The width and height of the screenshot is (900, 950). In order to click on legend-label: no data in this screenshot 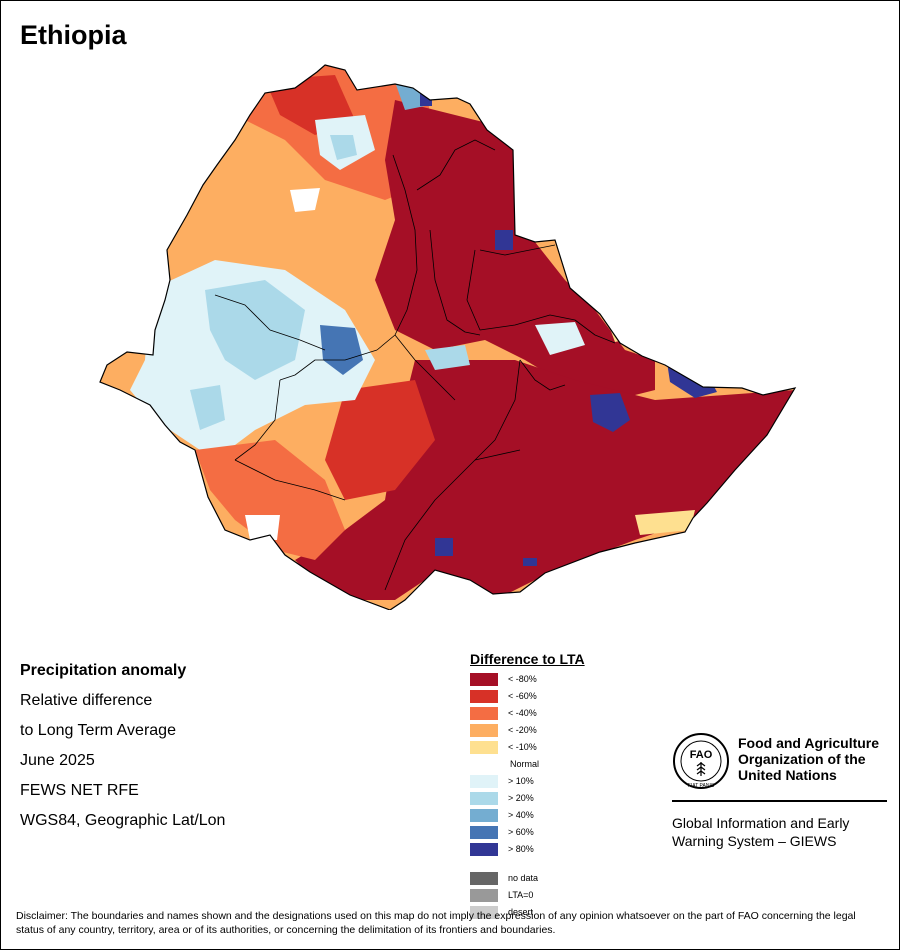, I will do `click(523, 878)`.